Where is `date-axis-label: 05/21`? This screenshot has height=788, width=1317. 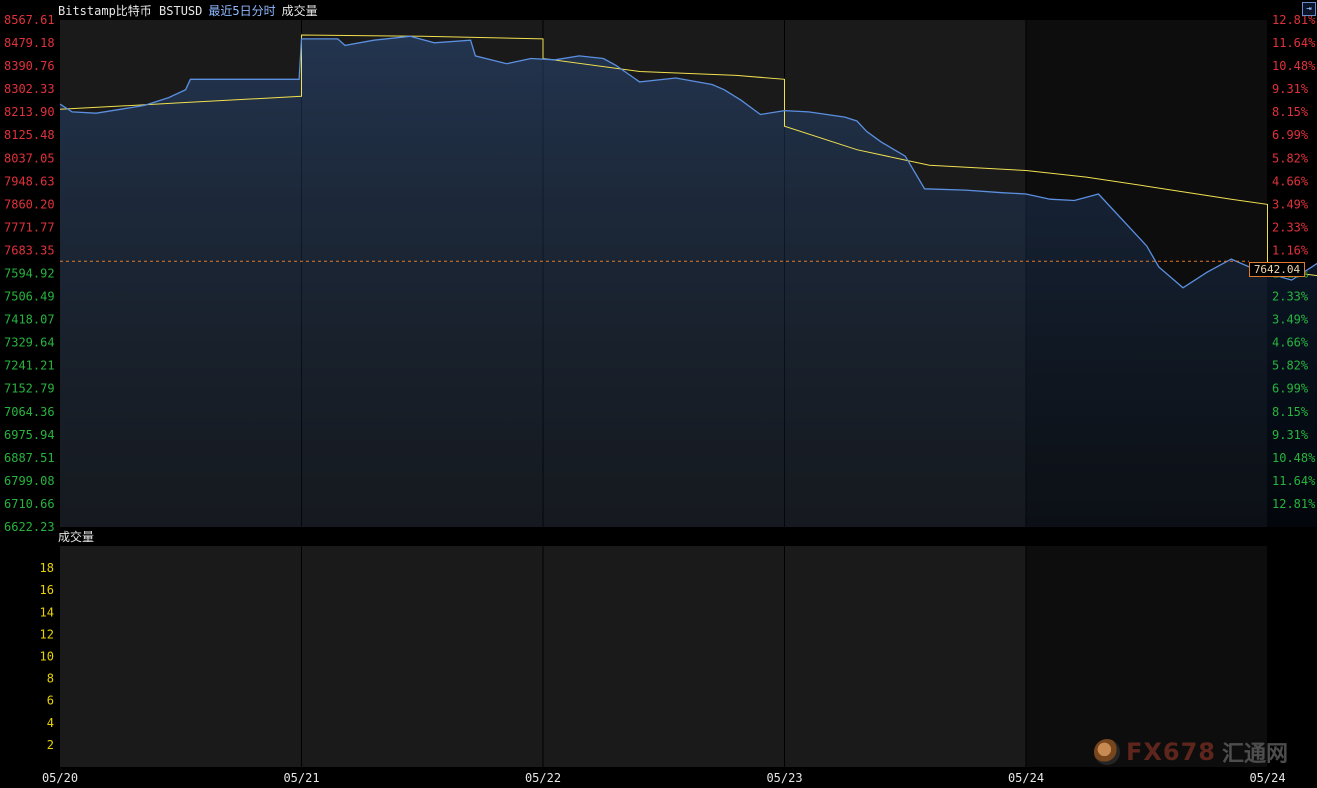
date-axis-label: 05/21 is located at coordinates (301, 778).